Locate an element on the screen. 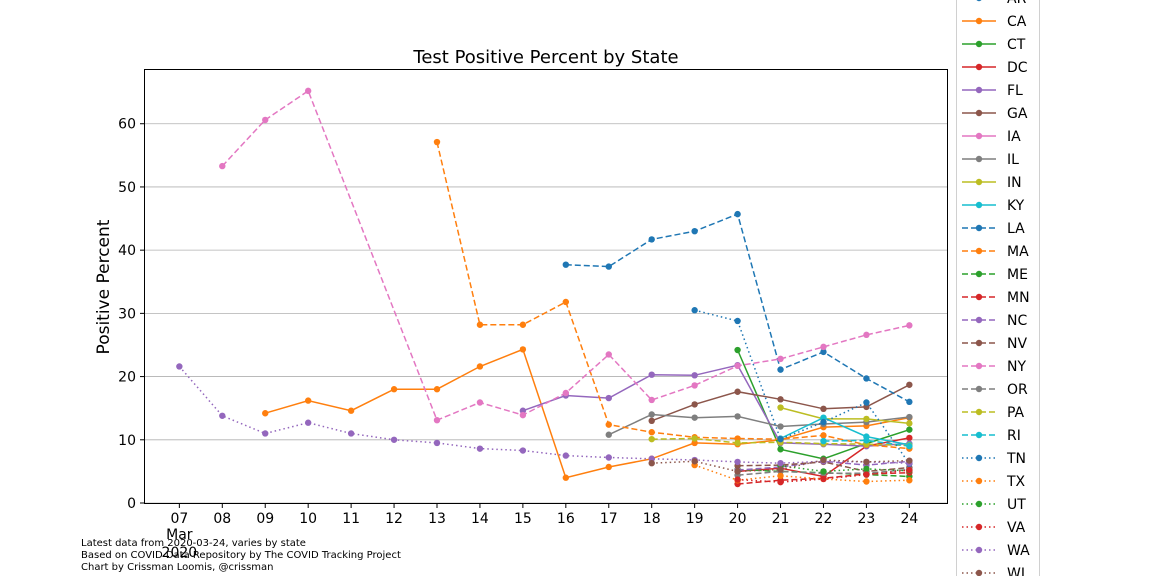  legend-label: NY is located at coordinates (1016, 367).